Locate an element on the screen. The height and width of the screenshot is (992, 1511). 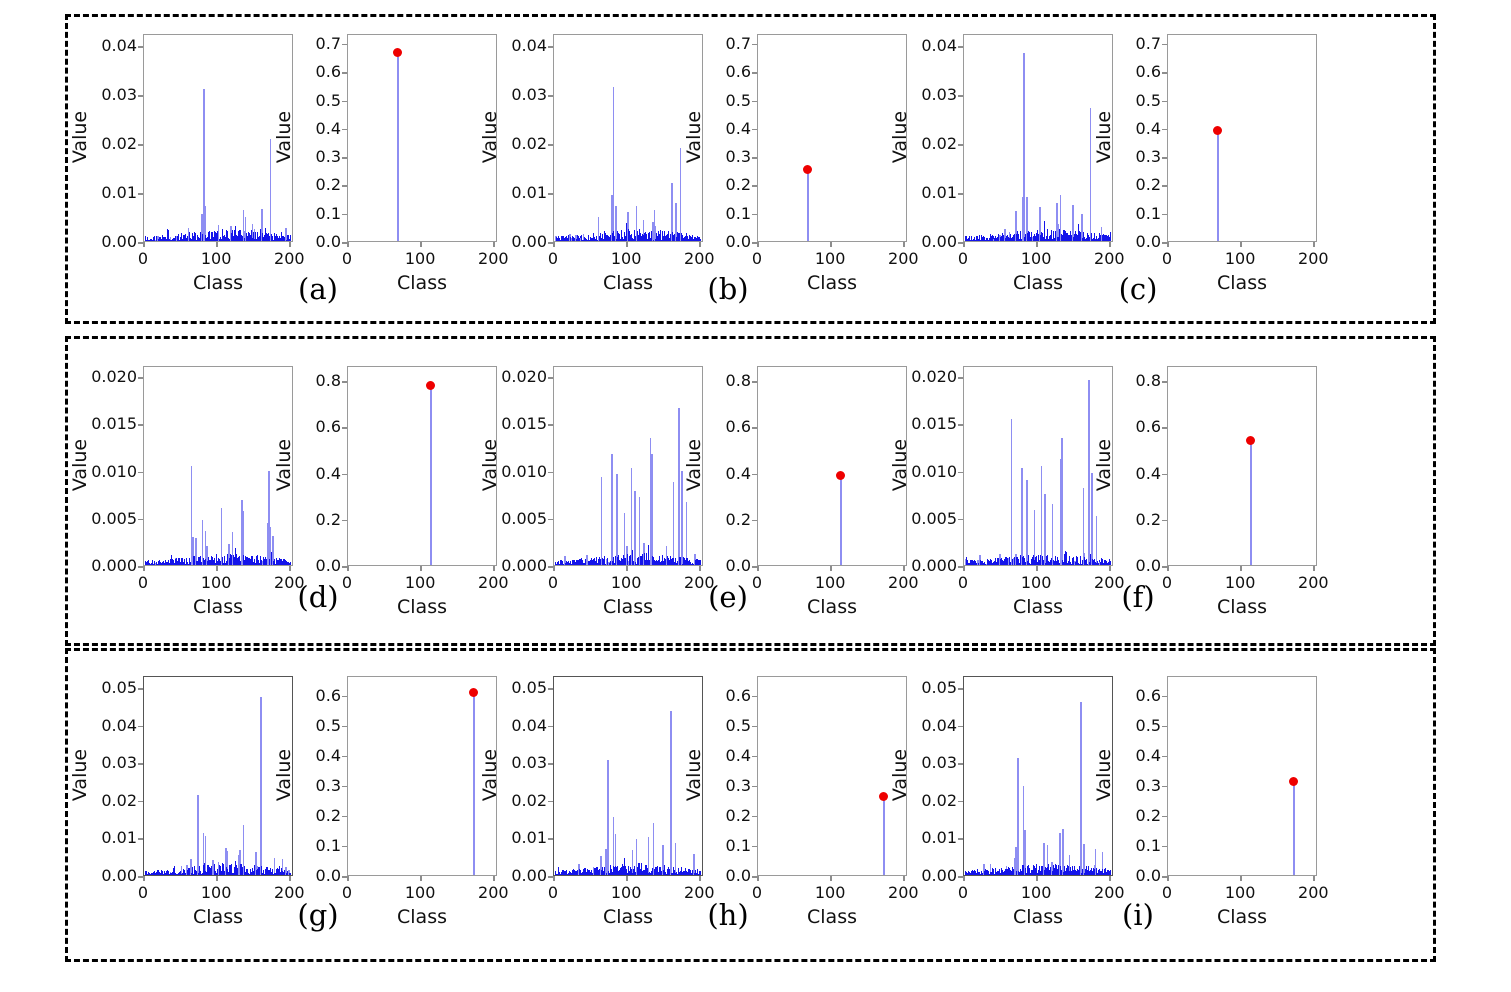
x-tick-label: 0 is located at coordinates (757, 258).